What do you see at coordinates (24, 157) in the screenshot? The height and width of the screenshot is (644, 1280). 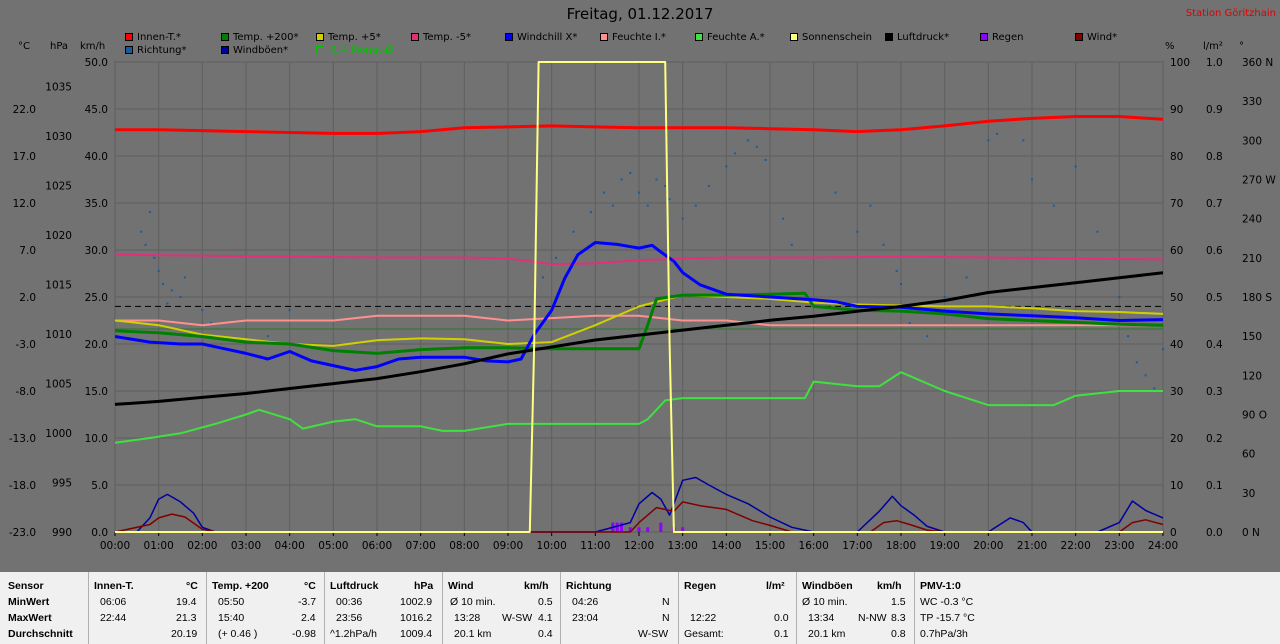 I see `tick-label-temperature: 17.0` at bounding box center [24, 157].